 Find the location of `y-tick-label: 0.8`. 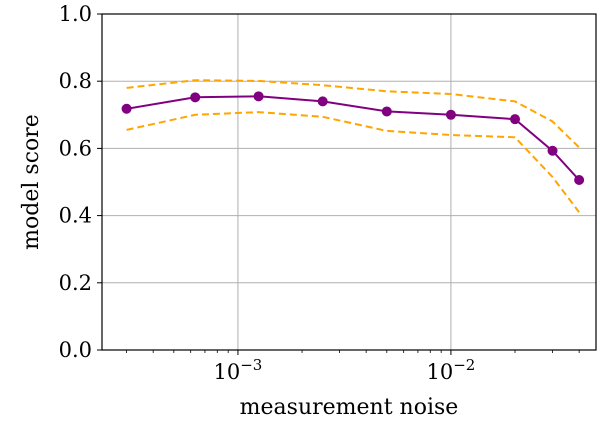

y-tick-label: 0.8 is located at coordinates (75, 81).